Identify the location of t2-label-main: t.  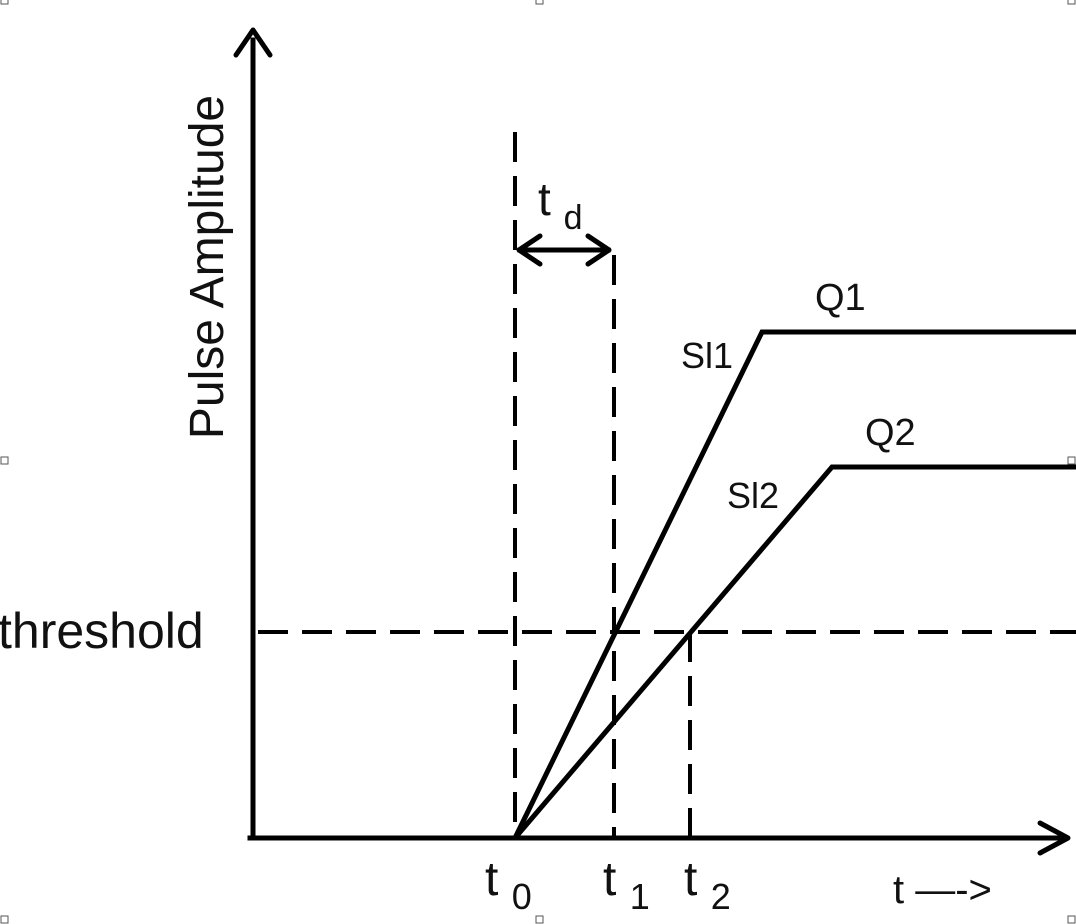
(690, 879).